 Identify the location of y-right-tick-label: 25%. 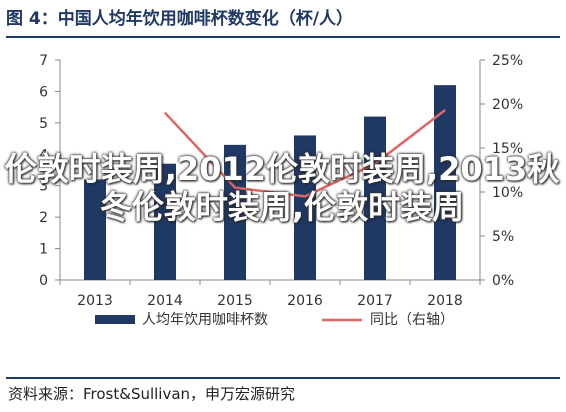
(507, 61).